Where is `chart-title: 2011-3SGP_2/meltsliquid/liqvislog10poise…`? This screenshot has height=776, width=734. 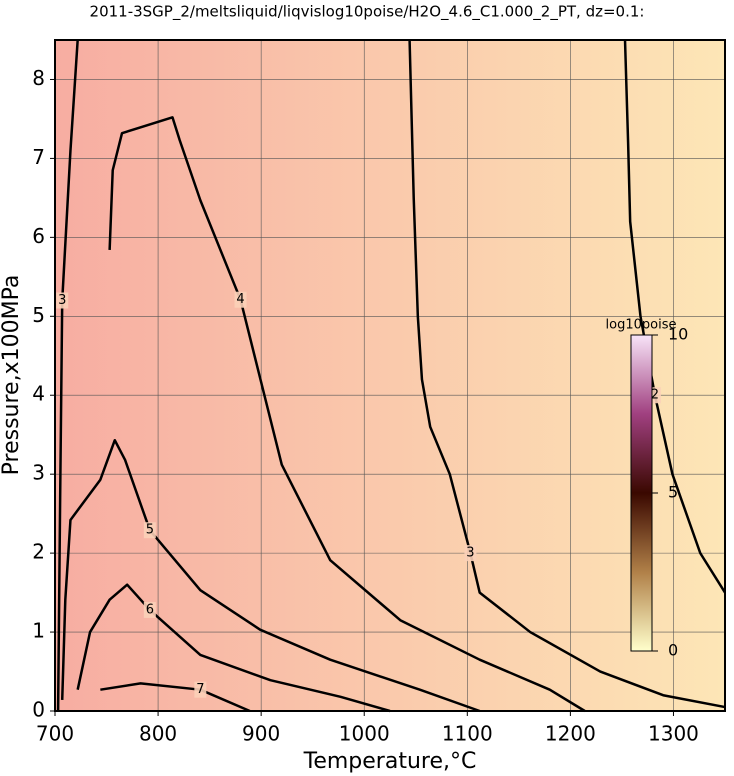 chart-title: 2011-3SGP_2/meltsliquid/liqvislog10poise… is located at coordinates (367, 12).